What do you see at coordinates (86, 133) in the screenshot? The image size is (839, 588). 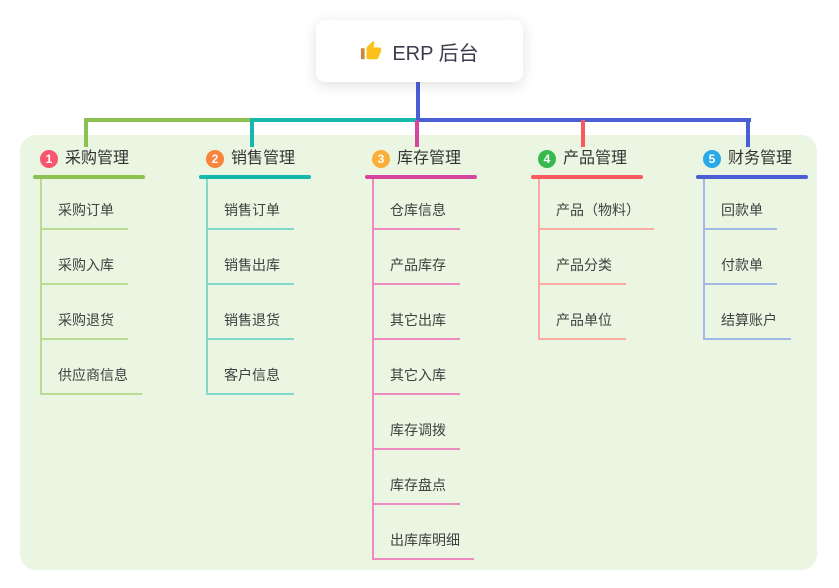 I see `connector-elbow-purchase` at bounding box center [86, 133].